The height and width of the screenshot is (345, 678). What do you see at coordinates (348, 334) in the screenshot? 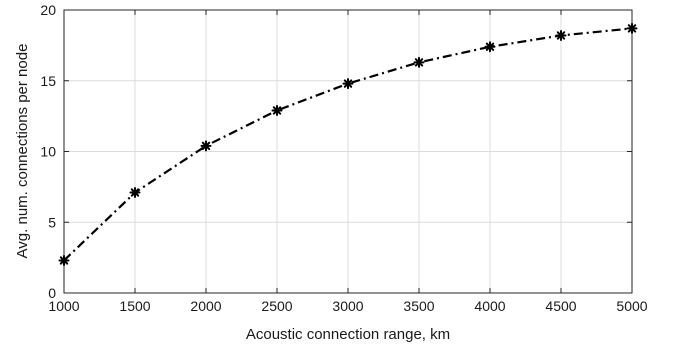
I see `x-axis-label: Acoustic connection range, km` at bounding box center [348, 334].